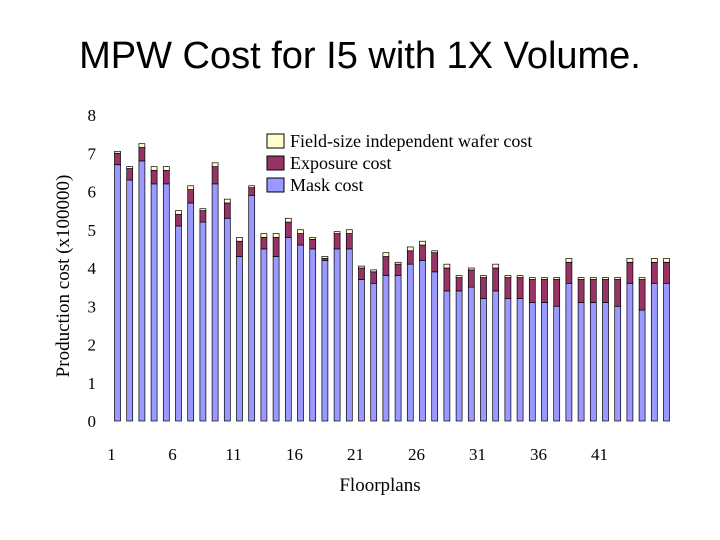  I want to click on x-axis-ticks: 1 6 11 16 21 26 31 36 41, so click(357, 454).